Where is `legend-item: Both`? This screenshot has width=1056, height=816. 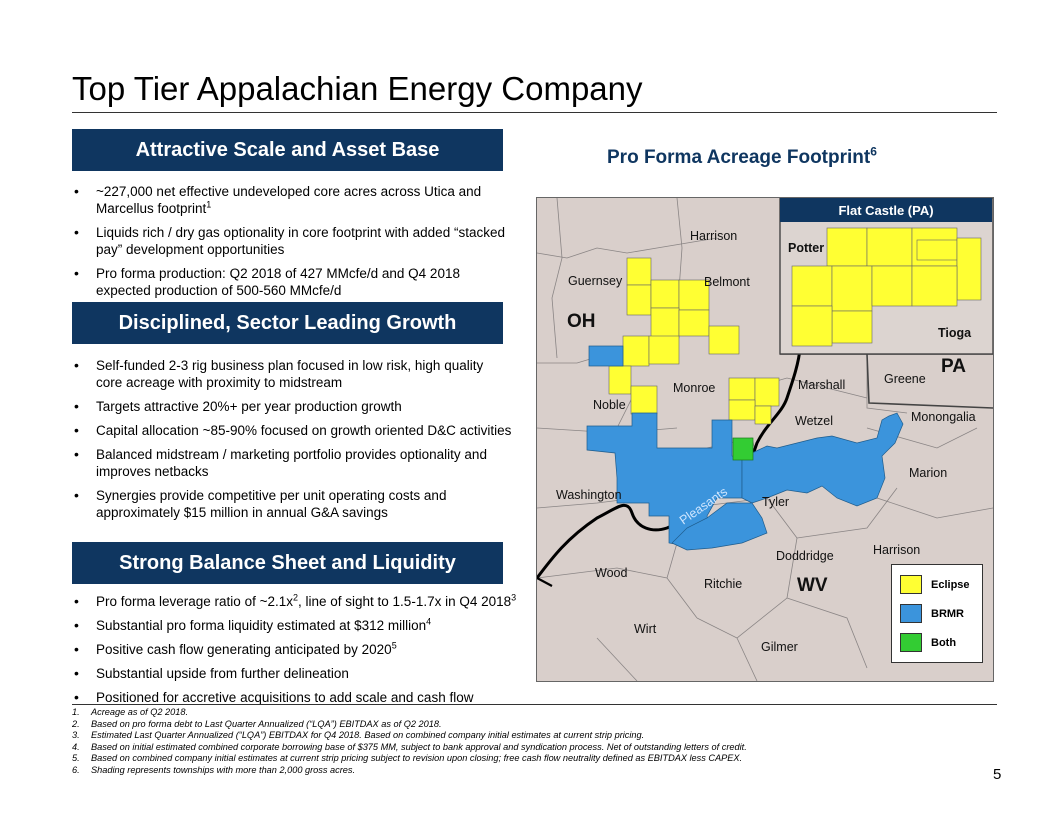 legend-item: Both is located at coordinates (928, 642).